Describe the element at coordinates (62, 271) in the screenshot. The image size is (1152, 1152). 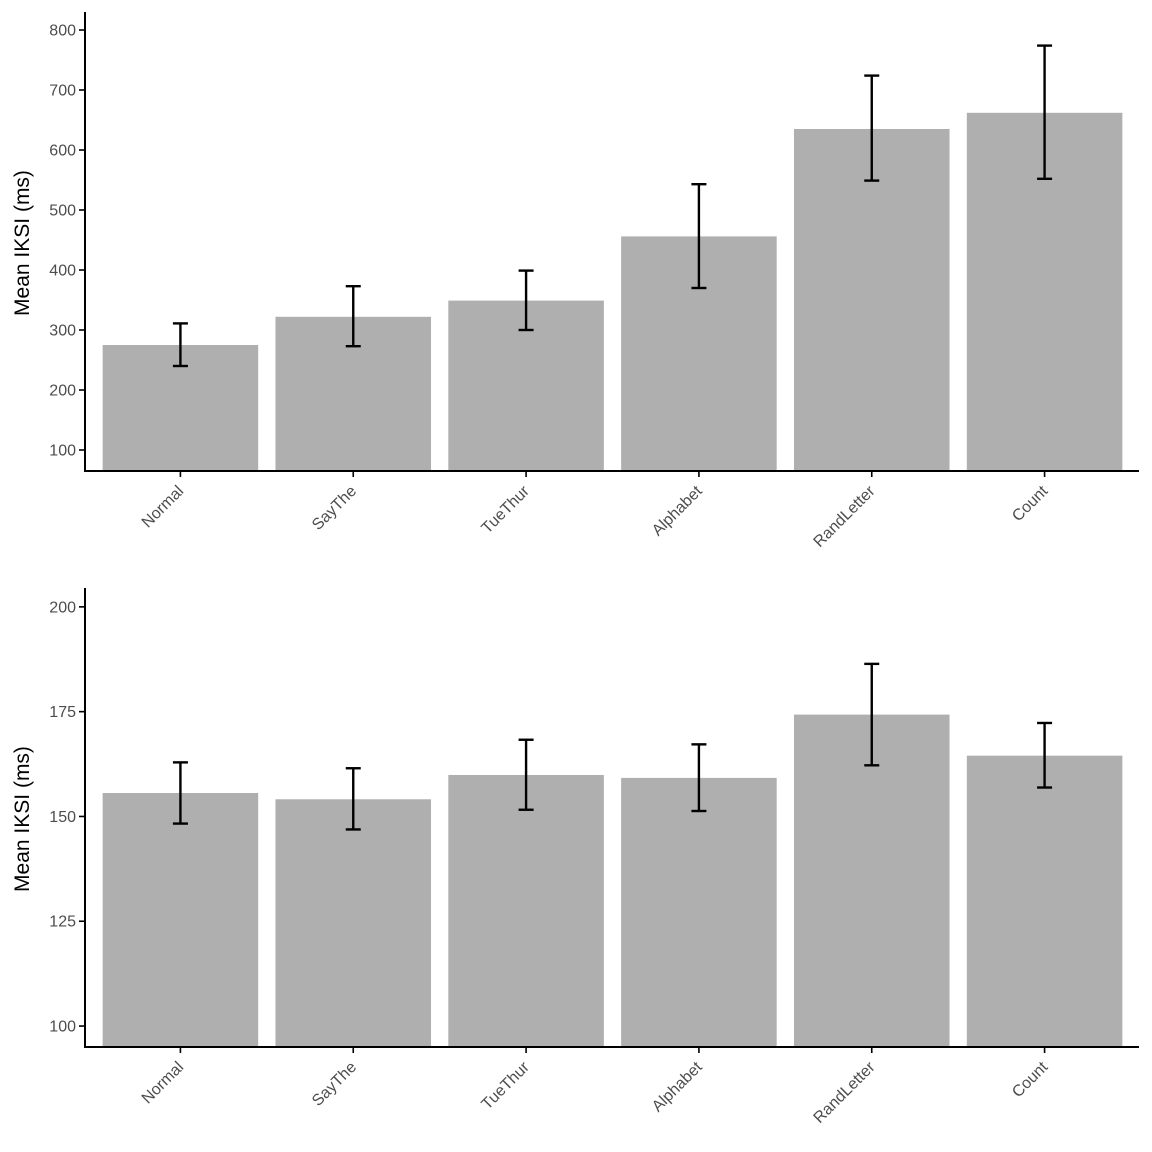
I see `y-tick-label: 400` at that location.